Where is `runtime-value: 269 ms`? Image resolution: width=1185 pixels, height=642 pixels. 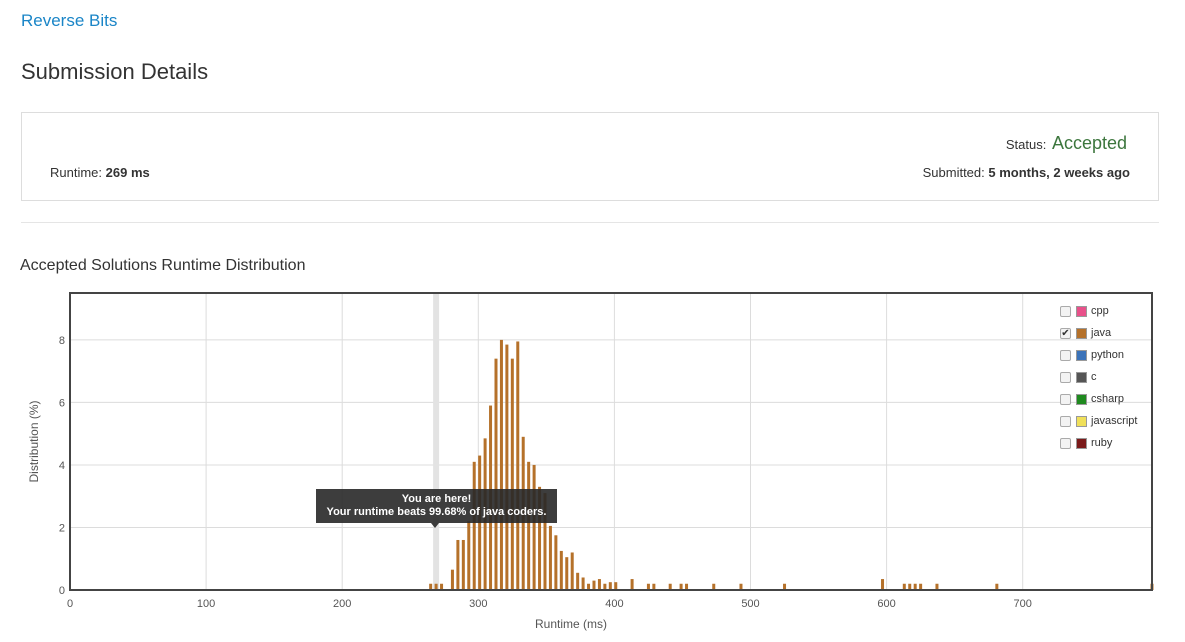
runtime-value: 269 ms is located at coordinates (127, 172).